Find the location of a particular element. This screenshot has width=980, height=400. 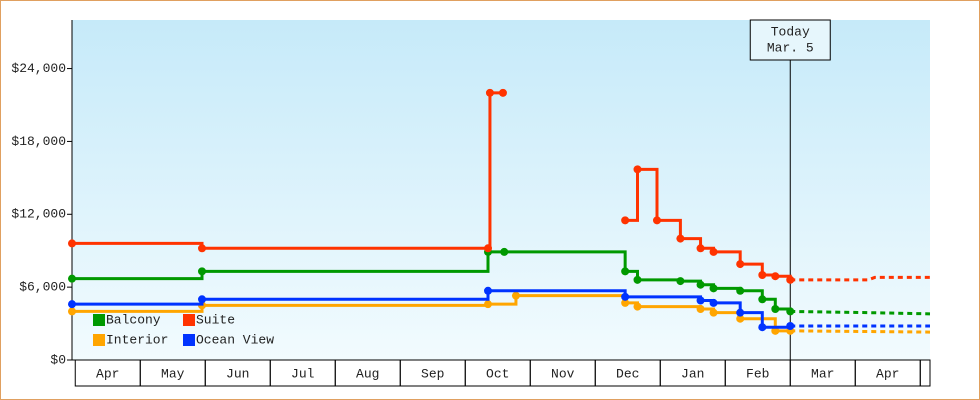

x-tick-label: Dec is located at coordinates (627, 373).